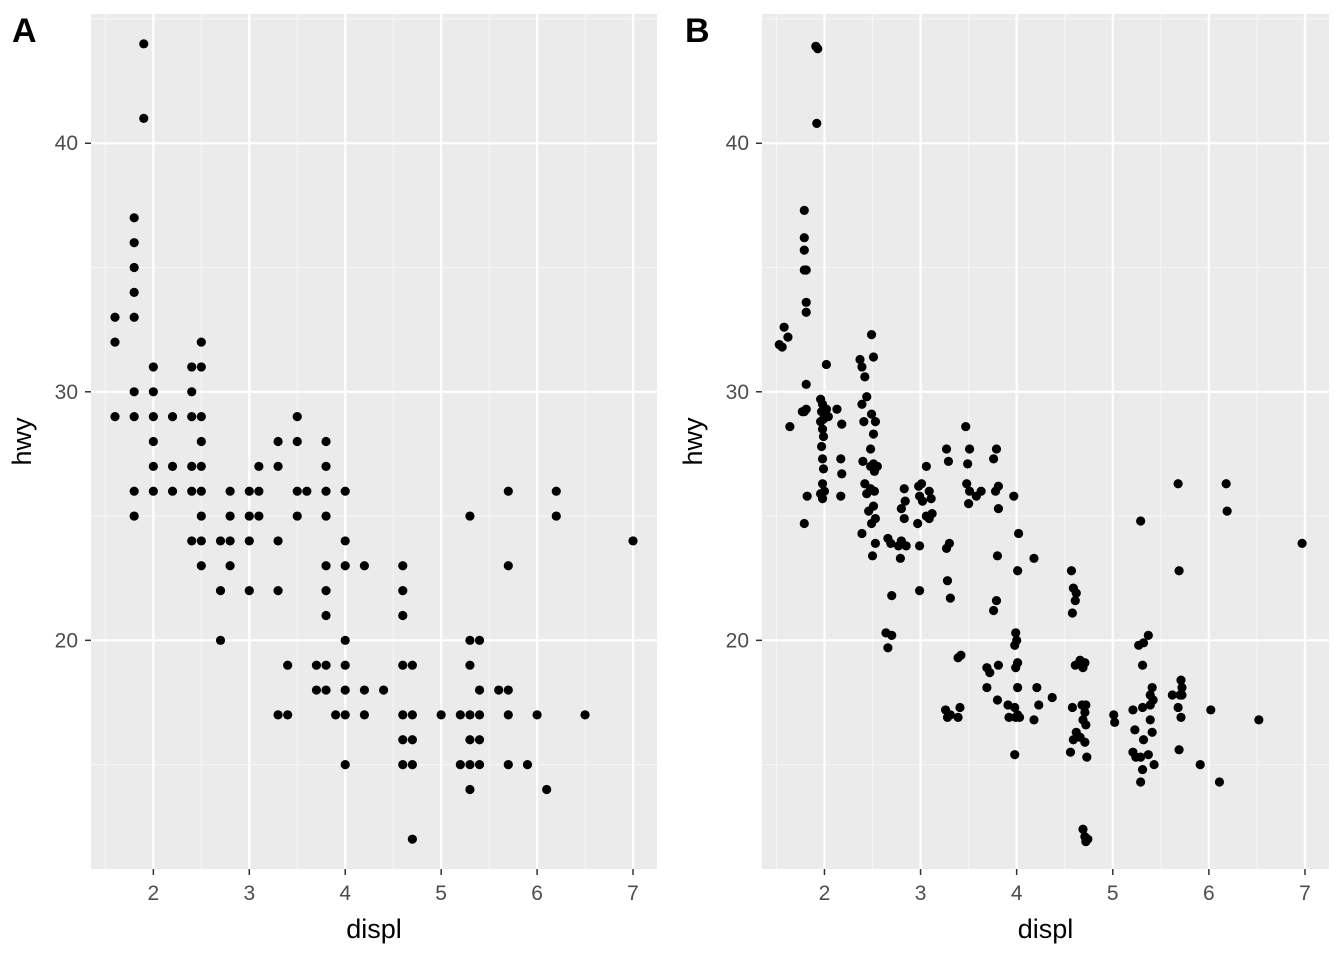  Describe the element at coordinates (66, 640) in the screenshot. I see `y-tick-label: 20` at that location.